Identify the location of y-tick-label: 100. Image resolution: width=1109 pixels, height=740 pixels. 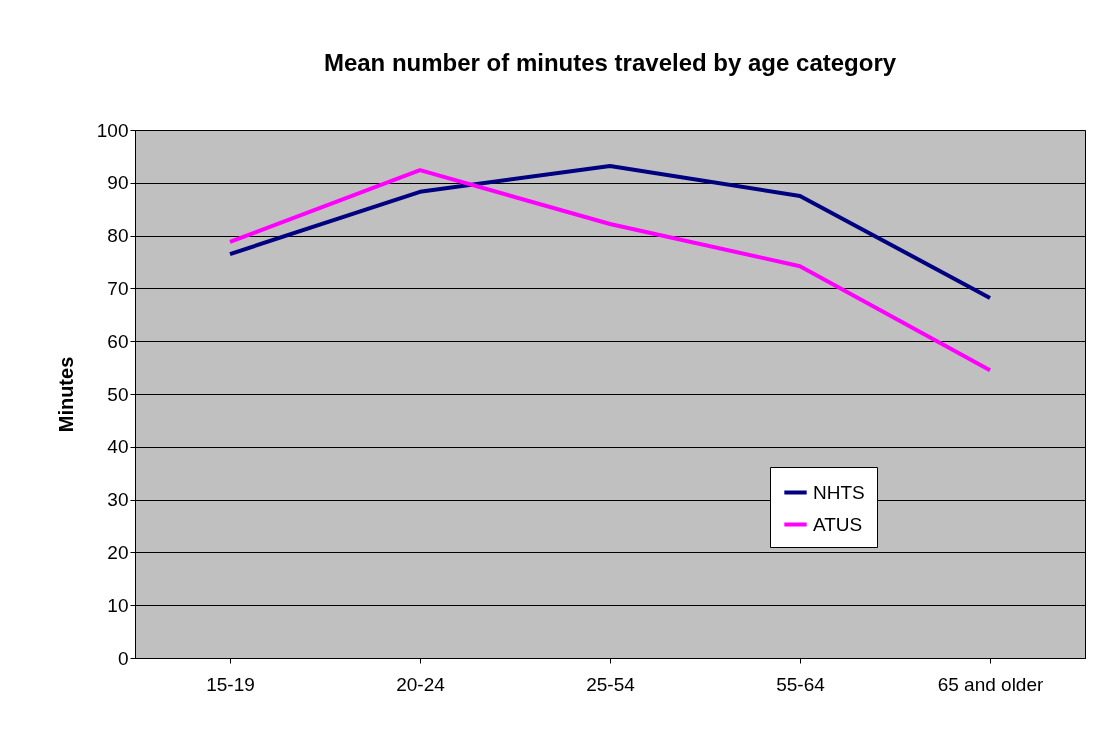
(112, 130).